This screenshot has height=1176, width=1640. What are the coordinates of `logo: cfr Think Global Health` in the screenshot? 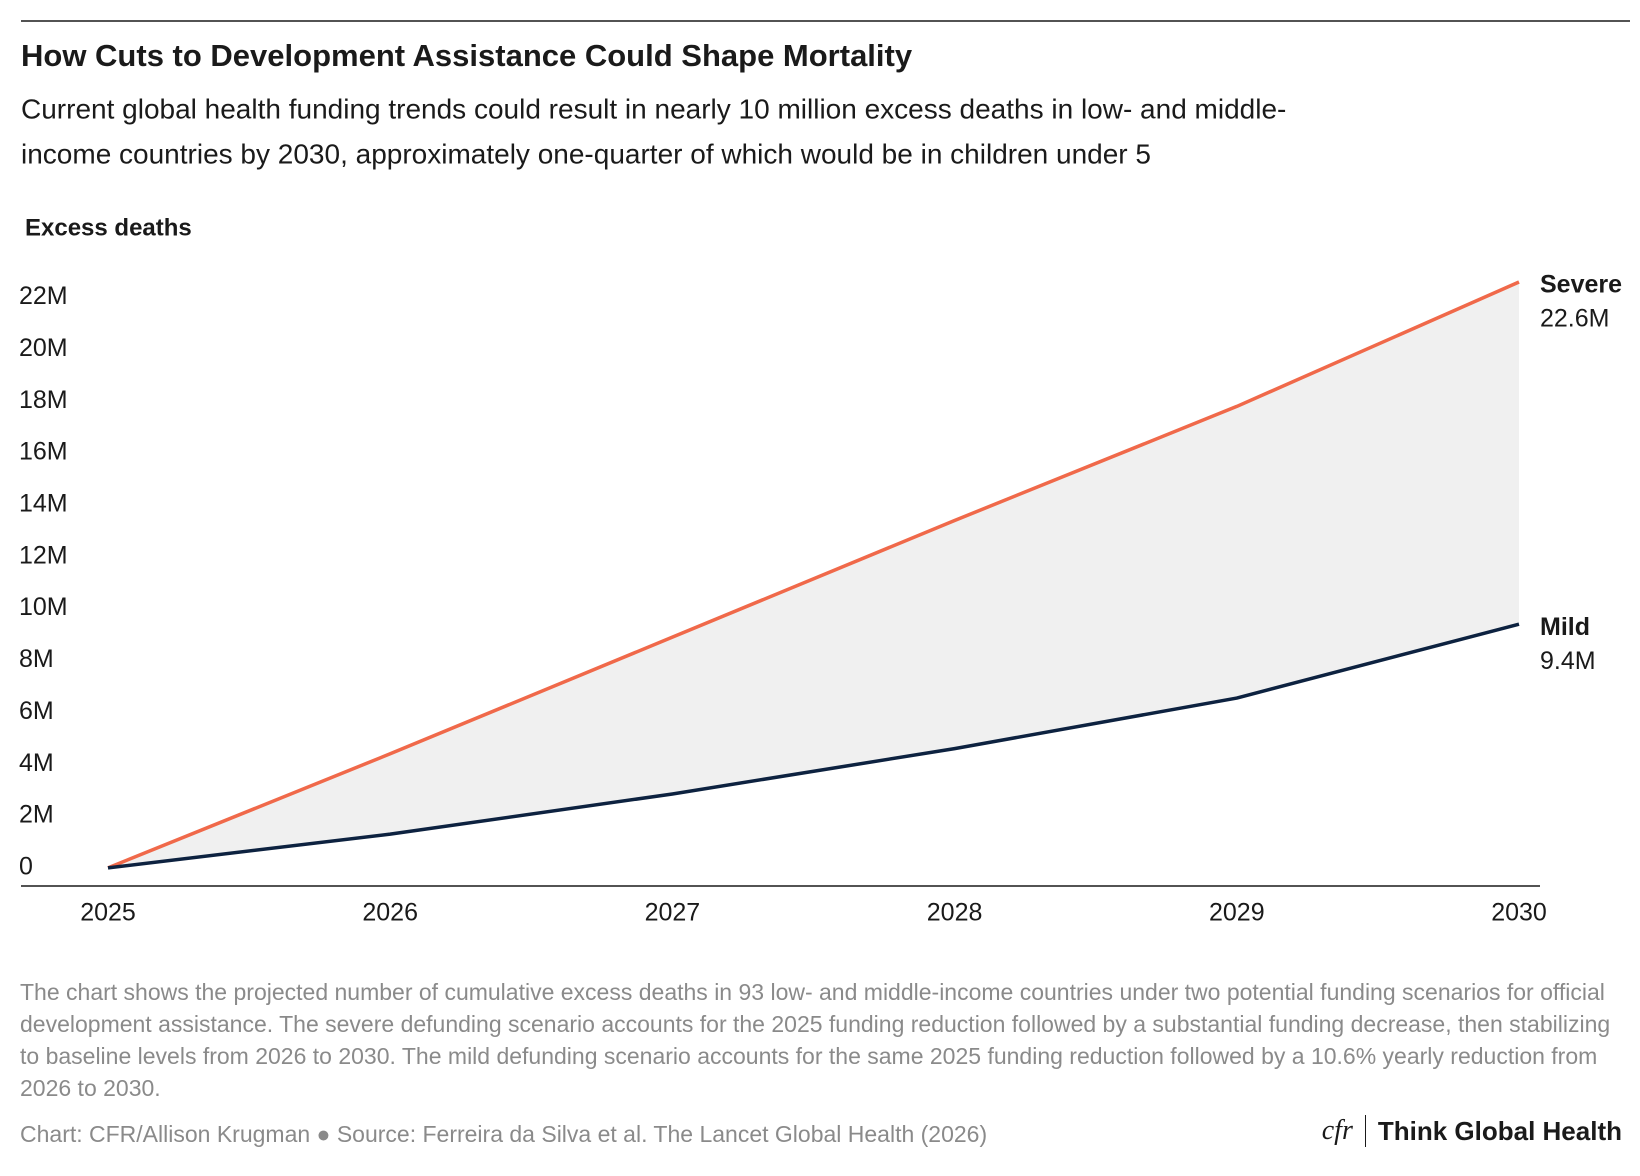 It's located at (1472, 1131).